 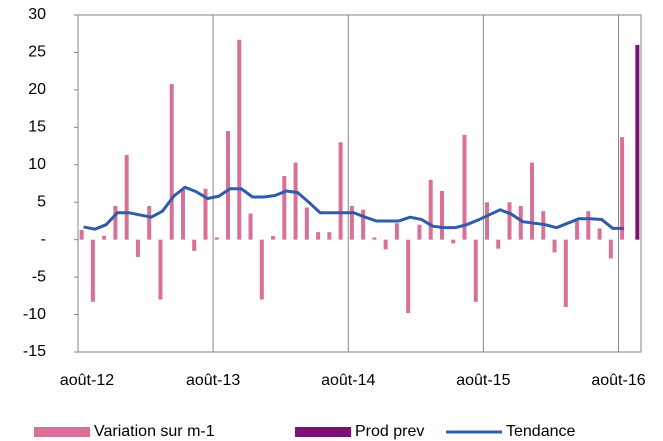 What do you see at coordinates (389, 431) in the screenshot?
I see `legend-label: Prod prev` at bounding box center [389, 431].